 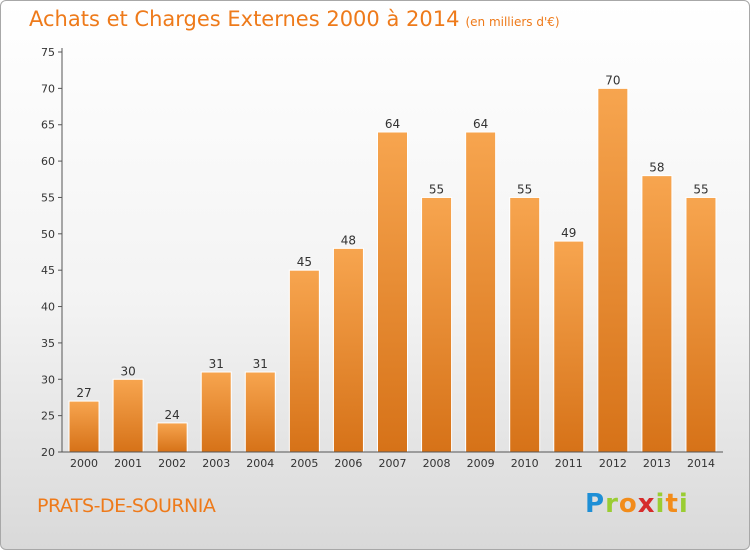 I want to click on y-tick-label: 55, so click(x=48, y=197).